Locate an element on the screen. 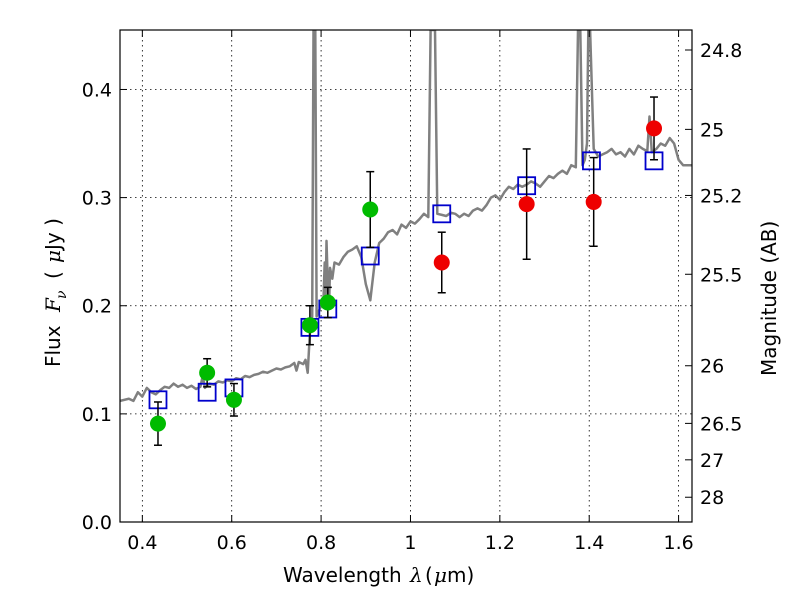 This screenshot has width=800, height=600. y-axis-title-jy: Jy ) is located at coordinates (53, 235).